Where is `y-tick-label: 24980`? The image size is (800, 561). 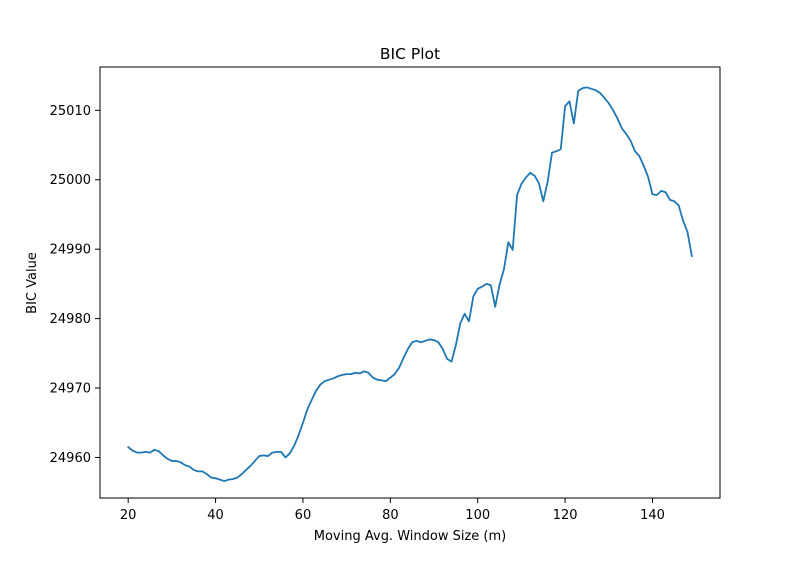
y-tick-label: 24980 is located at coordinates (70, 319).